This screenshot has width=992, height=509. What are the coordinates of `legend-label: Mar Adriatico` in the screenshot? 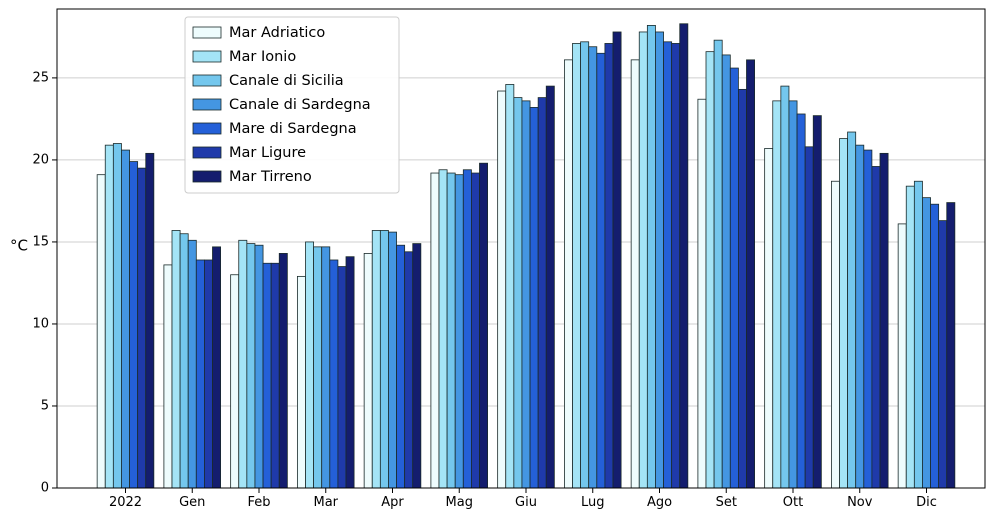 It's located at (277, 33).